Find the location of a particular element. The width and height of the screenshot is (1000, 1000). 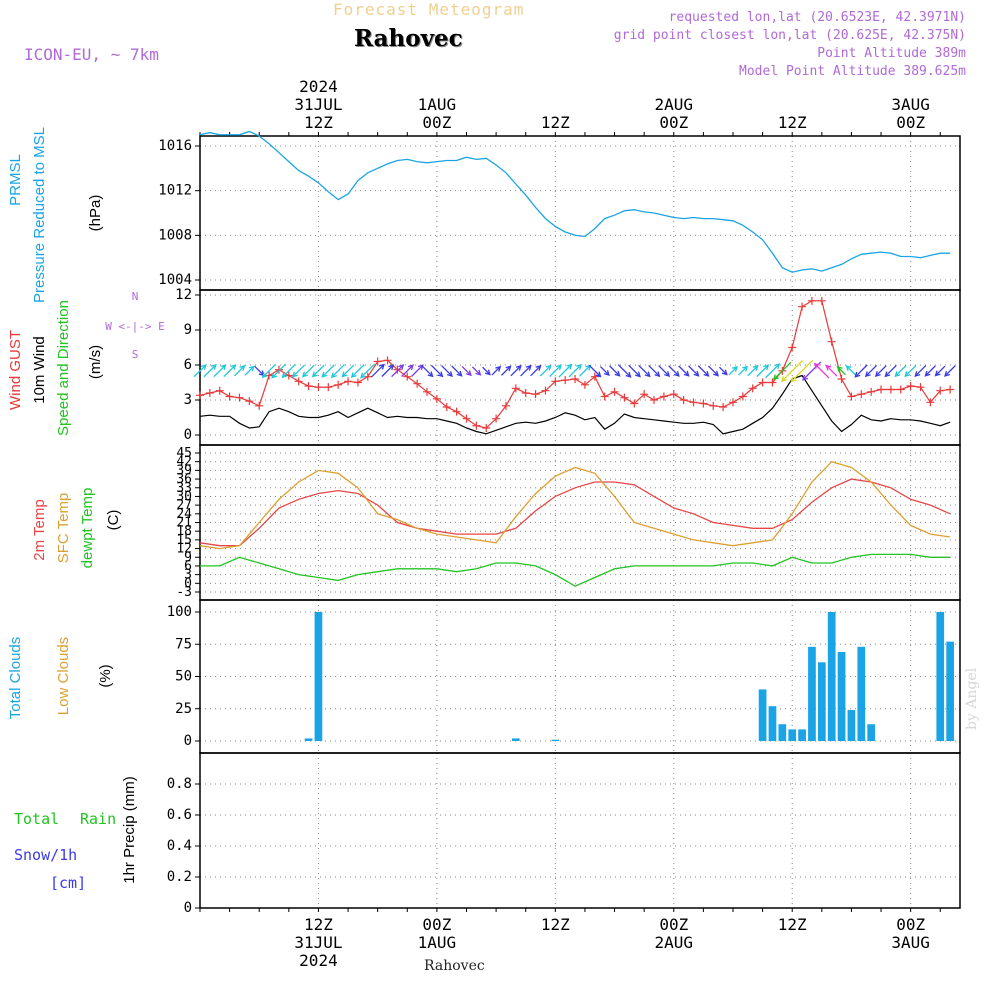

y-tick-label: 27 is located at coordinates (184, 505).